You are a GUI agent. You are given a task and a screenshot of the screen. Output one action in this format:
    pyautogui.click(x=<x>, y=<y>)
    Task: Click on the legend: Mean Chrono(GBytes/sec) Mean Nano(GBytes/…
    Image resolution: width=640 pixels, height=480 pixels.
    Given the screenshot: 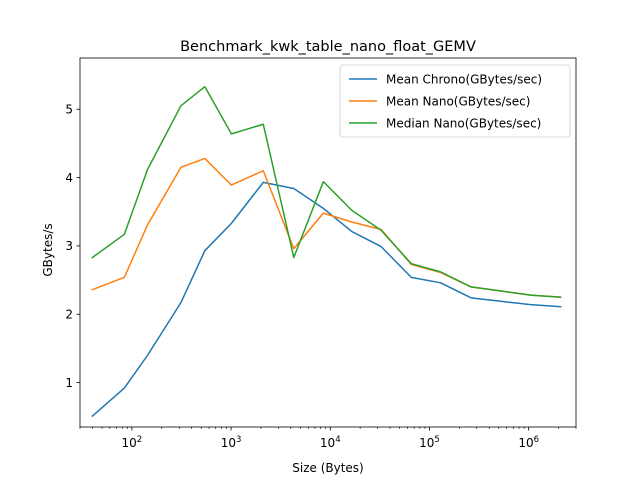 What is the action you would take?
    pyautogui.click(x=455, y=101)
    